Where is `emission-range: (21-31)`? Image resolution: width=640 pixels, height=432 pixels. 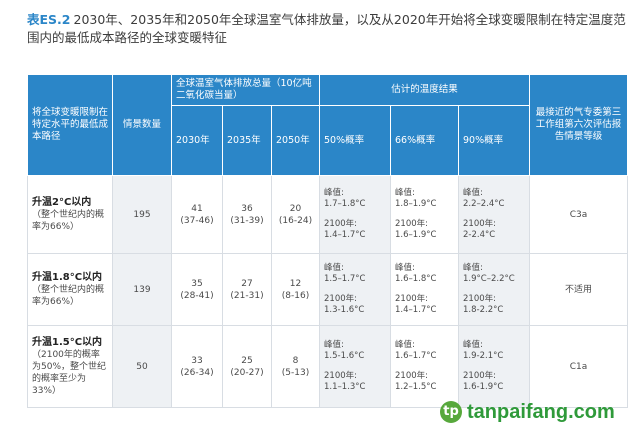
emission-range: (21-31) is located at coordinates (247, 295).